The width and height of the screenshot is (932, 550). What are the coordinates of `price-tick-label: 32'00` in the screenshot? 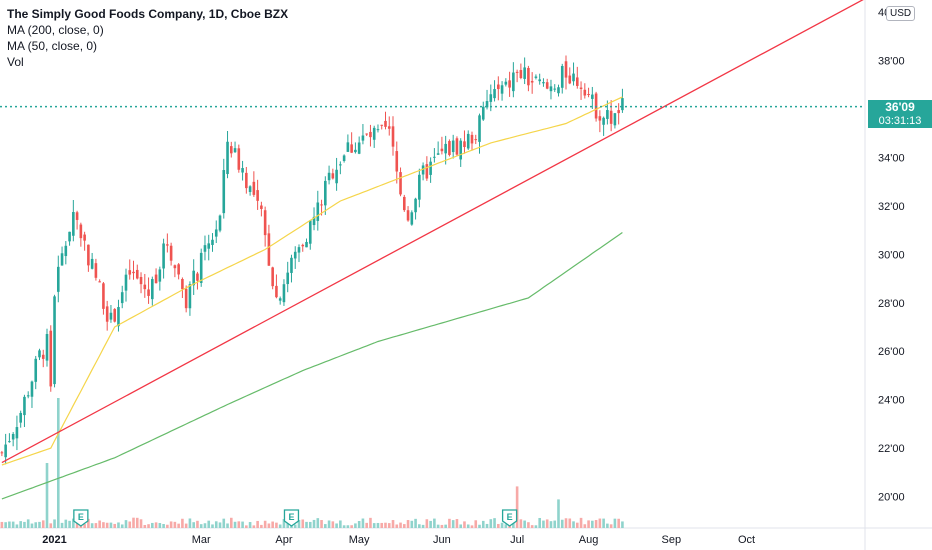 It's located at (891, 207).